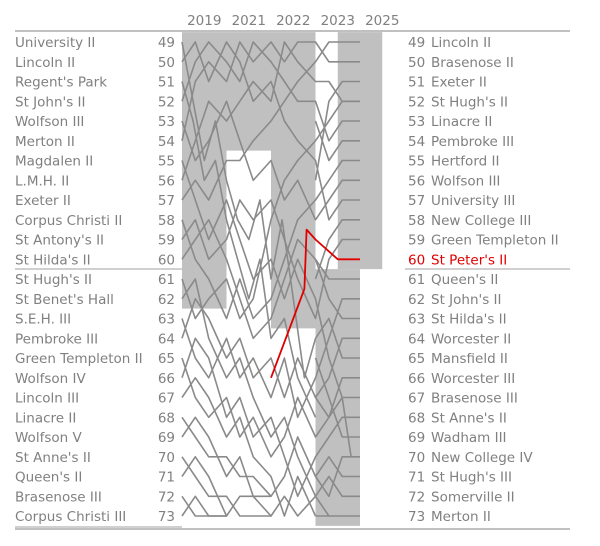 The height and width of the screenshot is (546, 600). I want to click on end-position-label: 54, so click(416, 142).